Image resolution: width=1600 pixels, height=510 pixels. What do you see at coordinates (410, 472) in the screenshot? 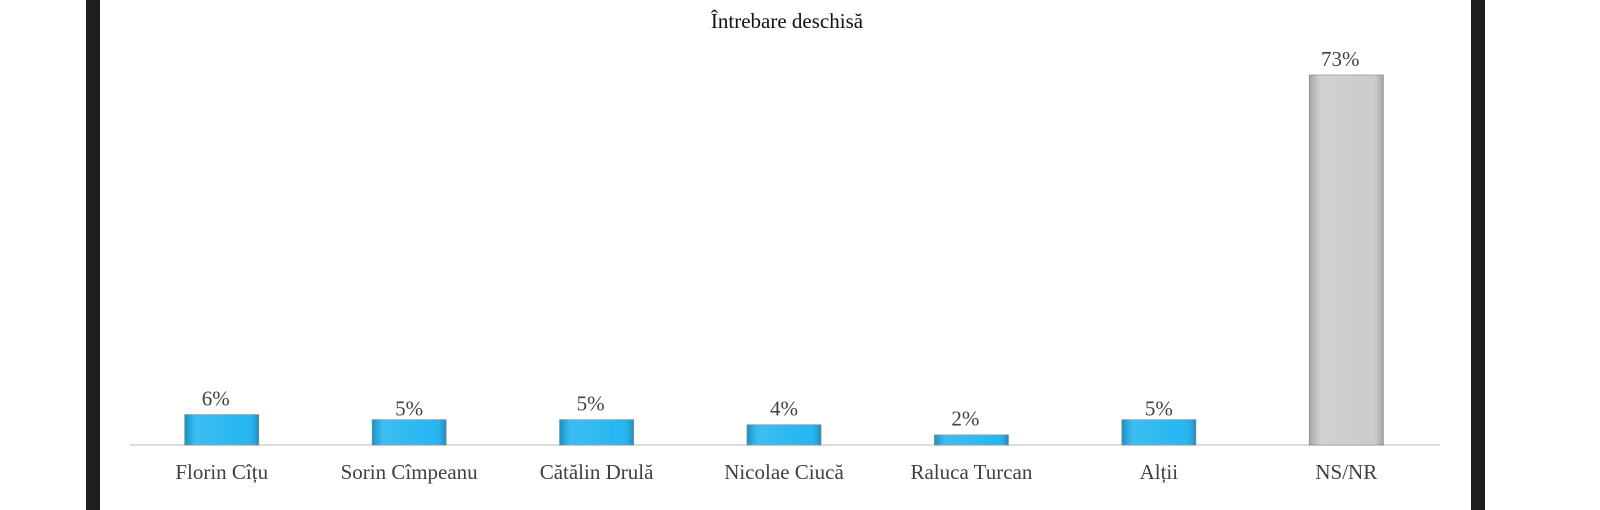
I see `x-tick-label: Sorin Cîmpeanu` at bounding box center [410, 472].